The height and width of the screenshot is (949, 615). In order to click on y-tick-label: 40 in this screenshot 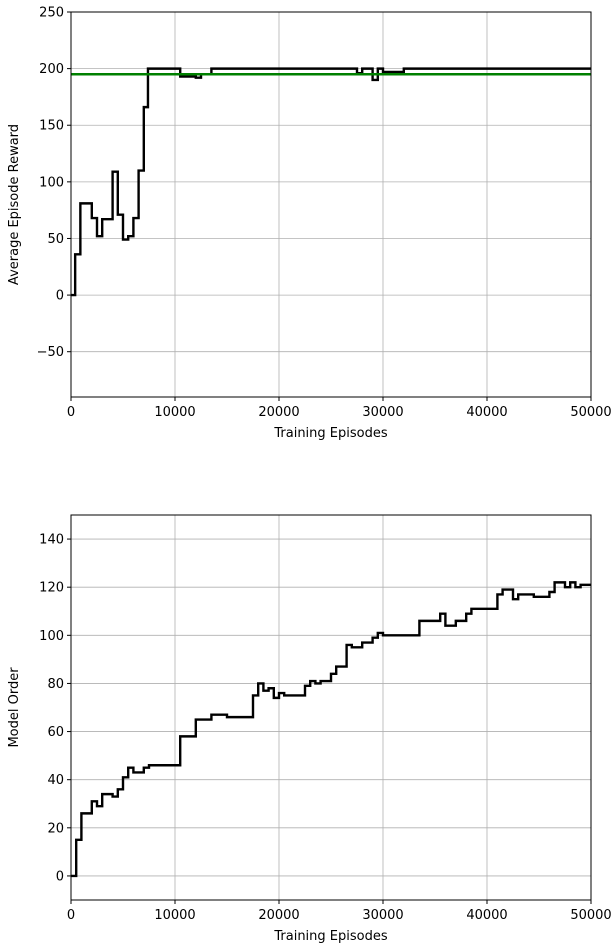, I will do `click(55, 780)`.